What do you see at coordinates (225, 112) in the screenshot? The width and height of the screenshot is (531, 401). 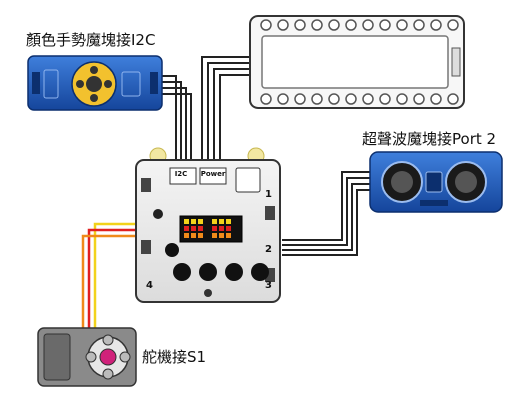 I see `power-cable` at bounding box center [225, 112].